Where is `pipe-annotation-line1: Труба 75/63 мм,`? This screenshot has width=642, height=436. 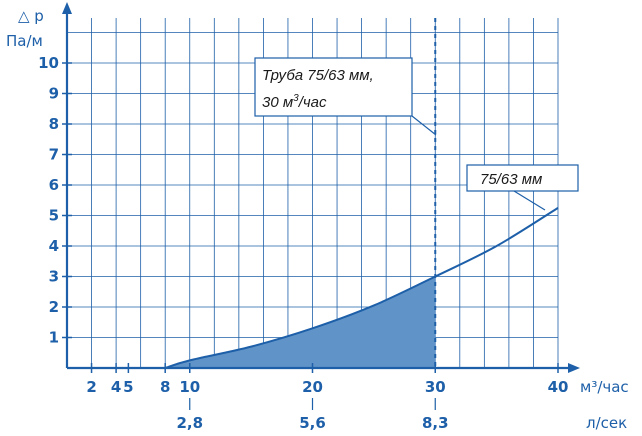
pipe-annotation-line1: Труба 75/63 мм, is located at coordinates (318, 75).